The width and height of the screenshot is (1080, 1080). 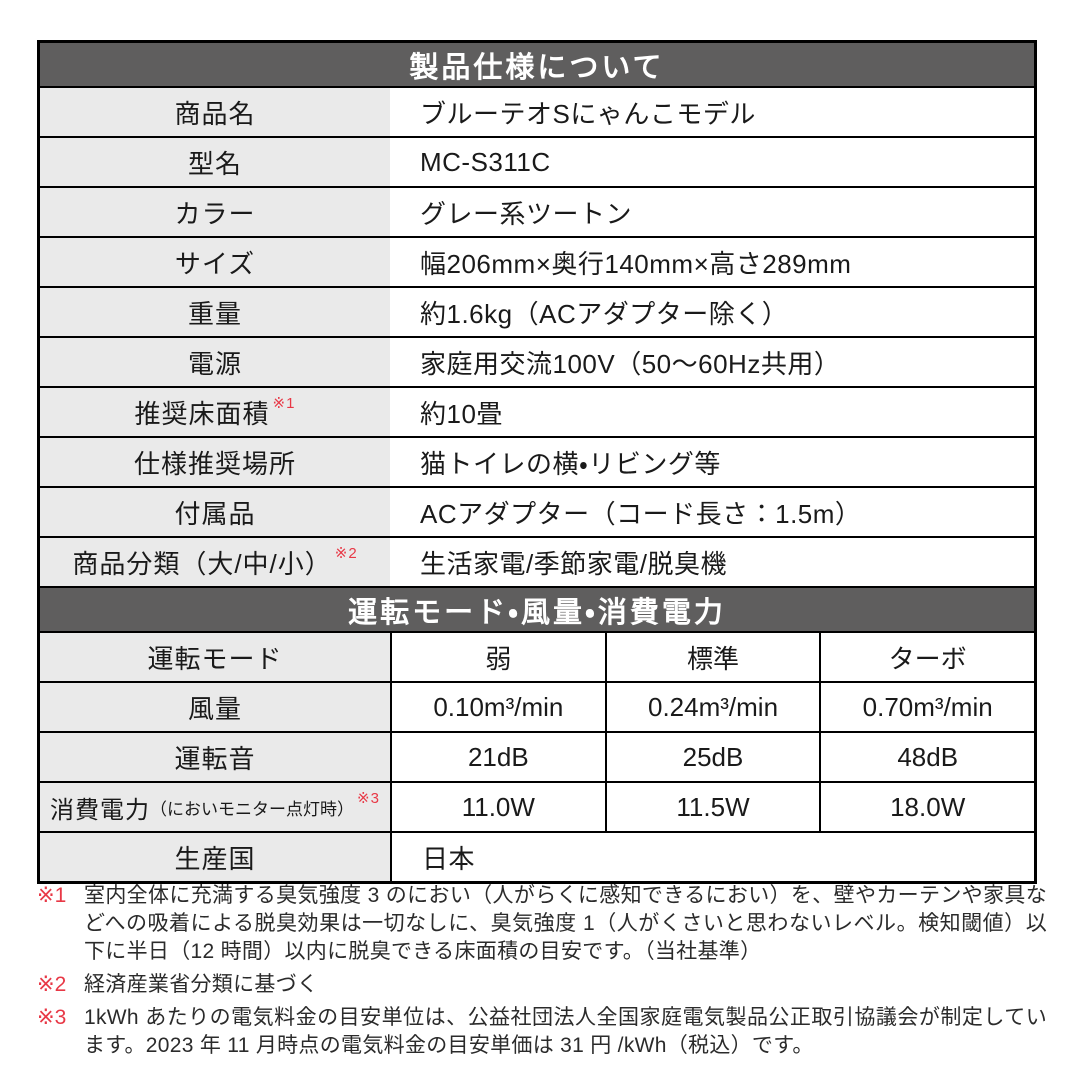 What do you see at coordinates (485, 161) in the screenshot?
I see `spec-value-model: MC-S311C` at bounding box center [485, 161].